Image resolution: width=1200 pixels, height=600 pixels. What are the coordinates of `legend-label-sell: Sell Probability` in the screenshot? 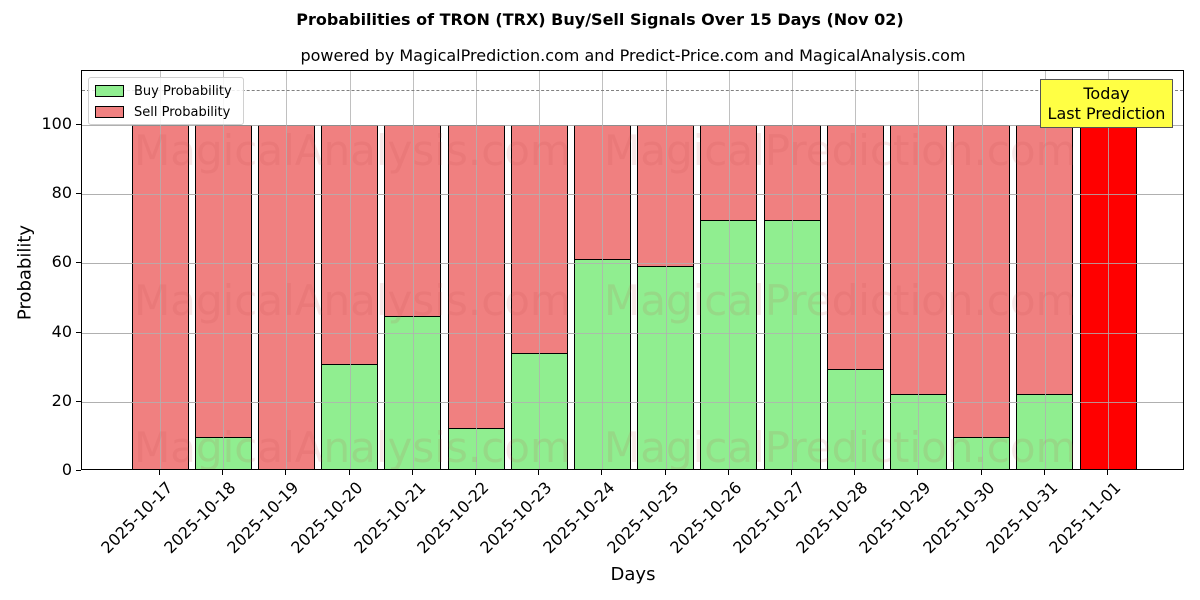 It's located at (182, 112).